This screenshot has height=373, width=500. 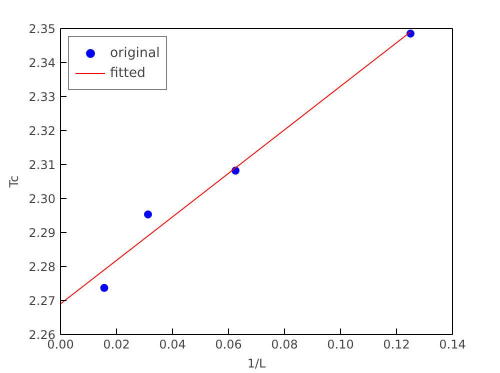 I want to click on y-tick-label: 2.29, so click(x=42, y=233).